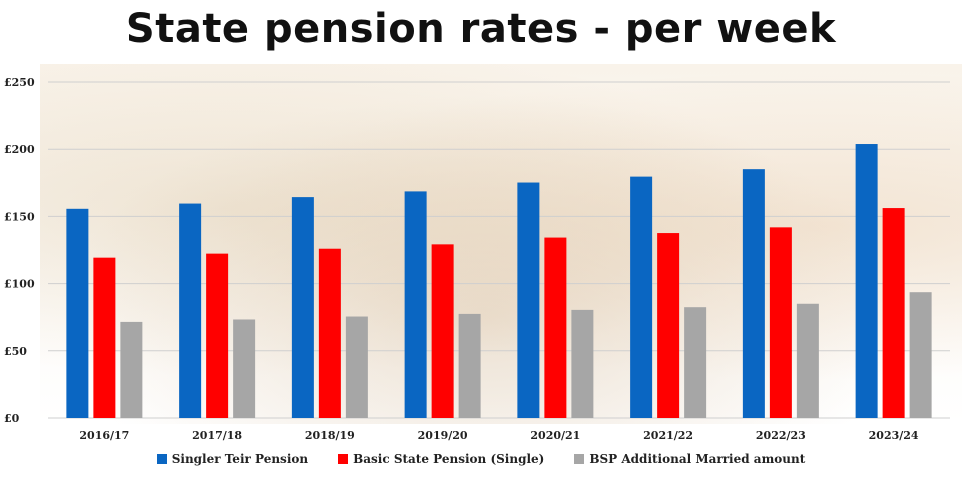 The height and width of the screenshot is (482, 962). What do you see at coordinates (894, 435) in the screenshot?
I see `x-tick-label: 2023/24` at bounding box center [894, 435].